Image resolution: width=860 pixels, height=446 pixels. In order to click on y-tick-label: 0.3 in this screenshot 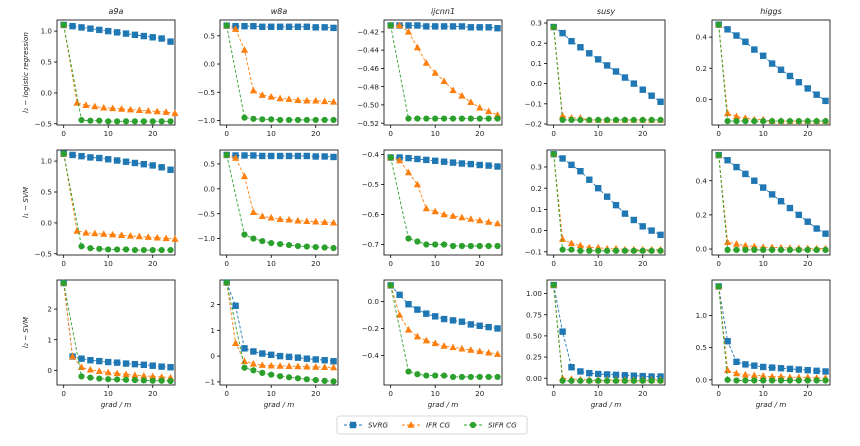, I will do `click(536, 23)`.